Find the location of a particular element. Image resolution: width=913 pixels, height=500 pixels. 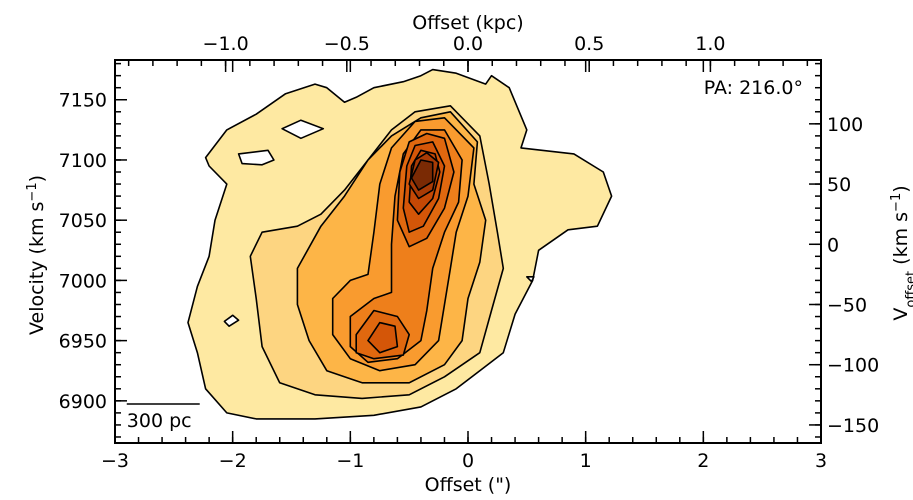

top-tick-label: 0.5 is located at coordinates (589, 44).